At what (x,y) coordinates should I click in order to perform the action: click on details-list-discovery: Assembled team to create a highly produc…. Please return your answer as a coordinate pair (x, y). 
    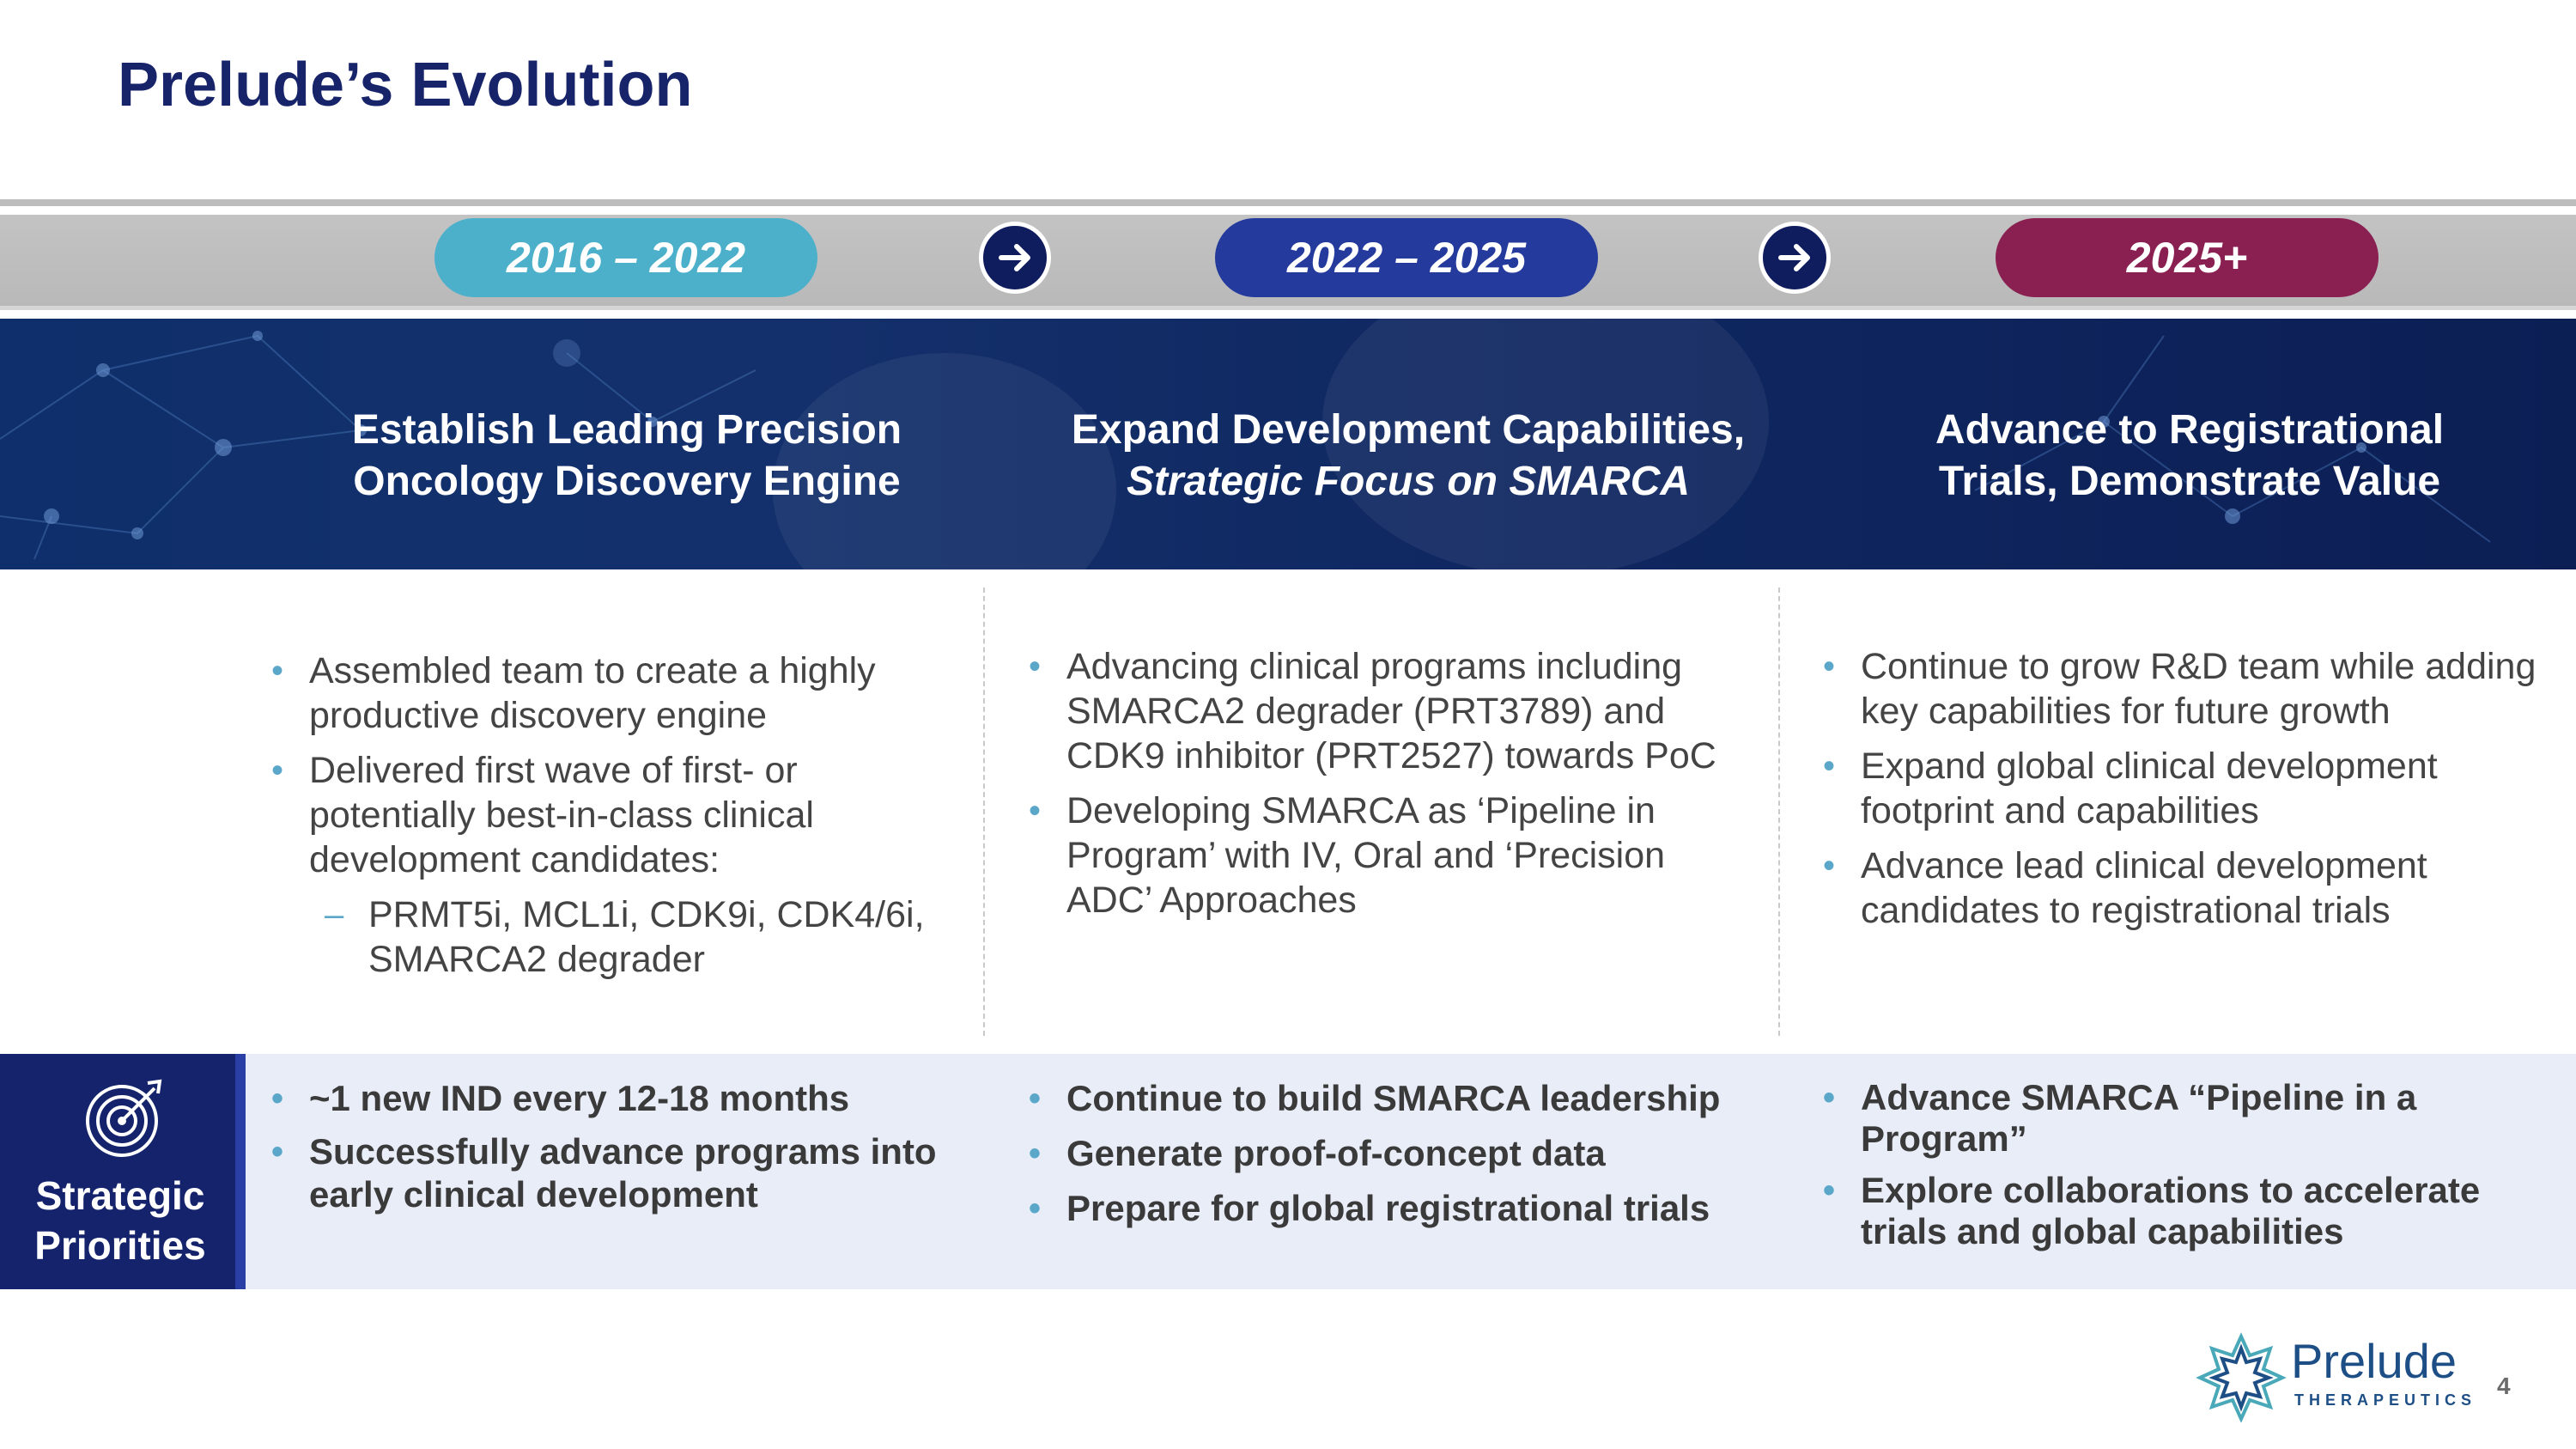
    Looking at the image, I should click on (614, 820).